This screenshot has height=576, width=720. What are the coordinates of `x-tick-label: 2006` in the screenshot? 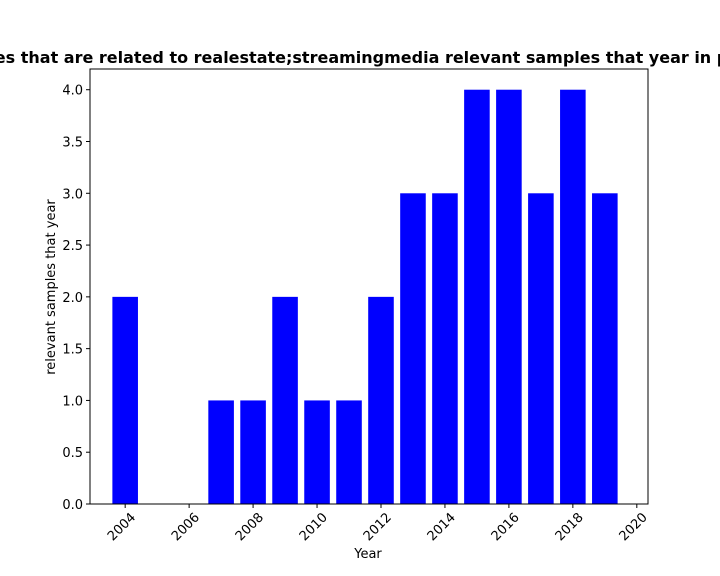 It's located at (186, 527).